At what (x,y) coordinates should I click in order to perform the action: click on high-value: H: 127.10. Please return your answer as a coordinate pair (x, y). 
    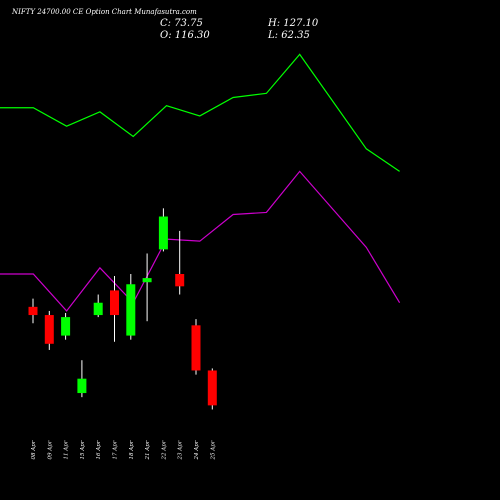
    Looking at the image, I should click on (293, 23).